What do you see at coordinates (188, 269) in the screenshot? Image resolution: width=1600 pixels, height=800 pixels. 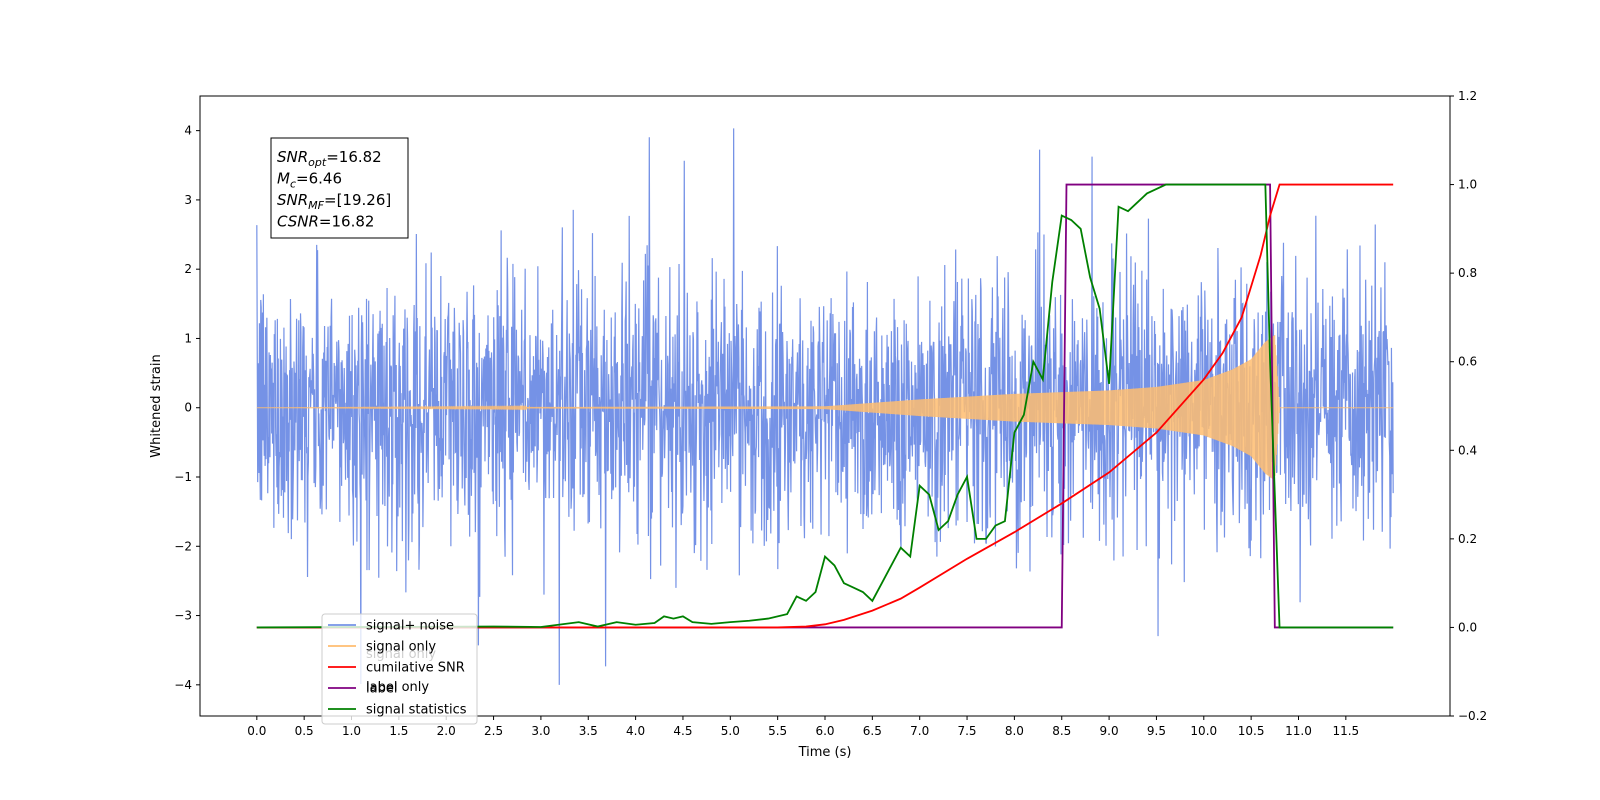 I see `y-tick-label: 2` at bounding box center [188, 269].